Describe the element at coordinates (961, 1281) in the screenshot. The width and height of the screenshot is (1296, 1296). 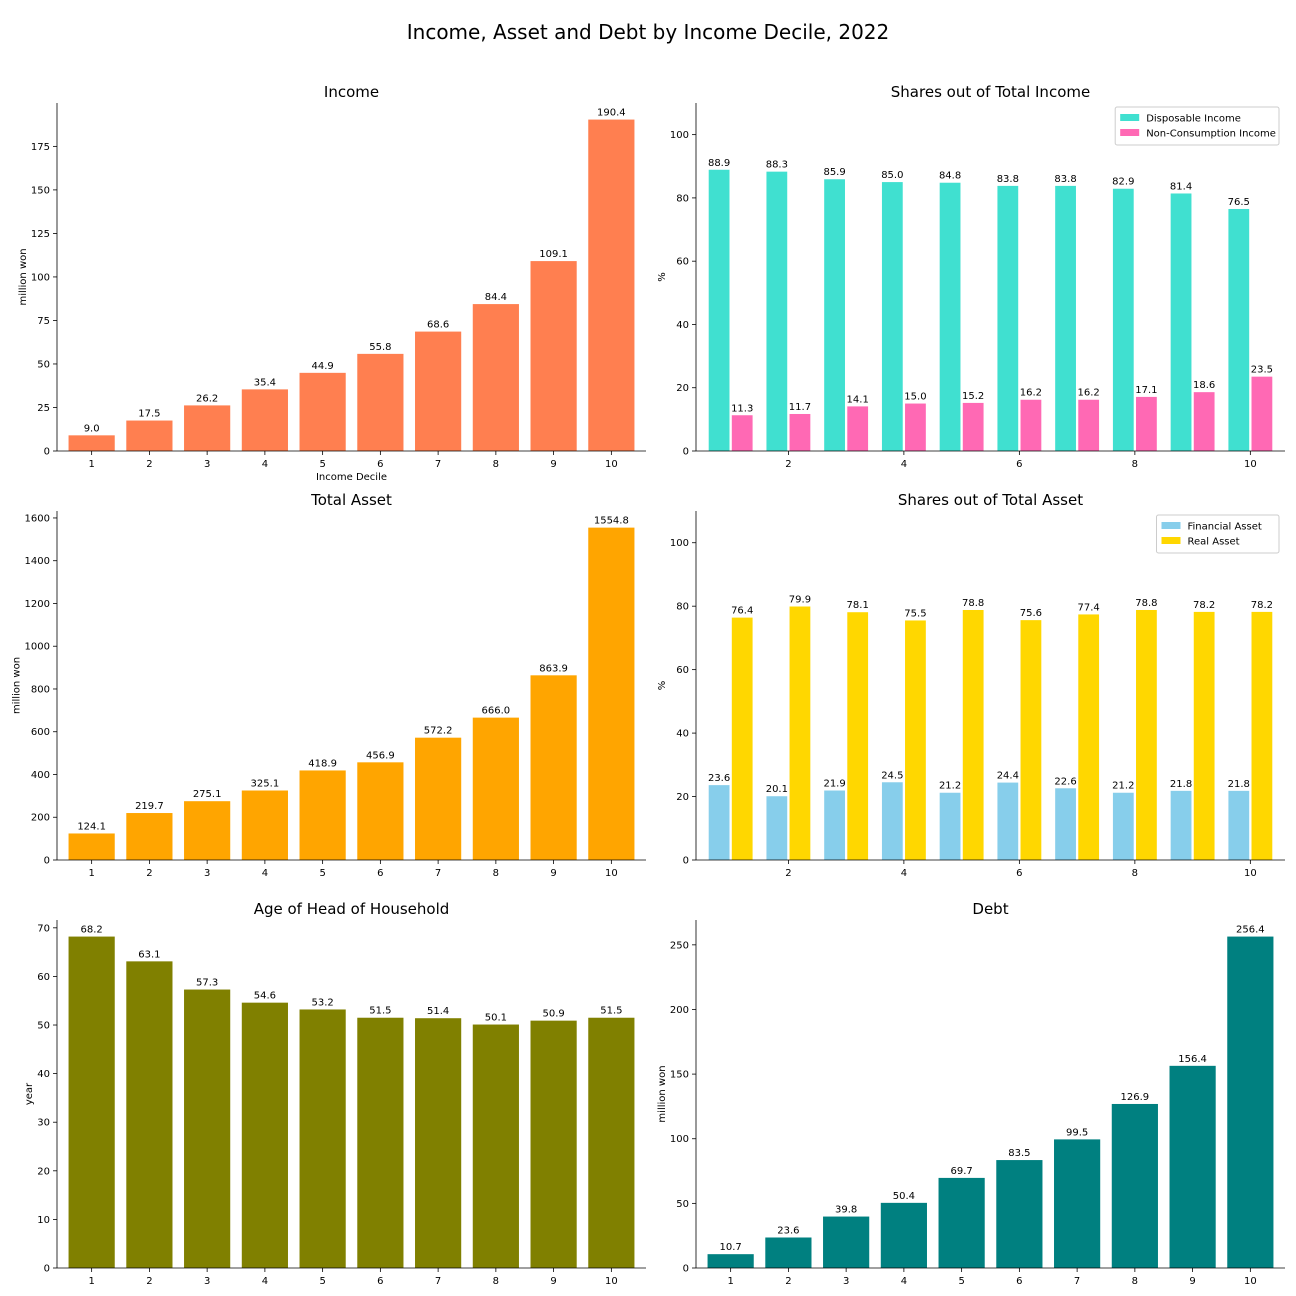
I see `x-tick-label: 5` at that location.